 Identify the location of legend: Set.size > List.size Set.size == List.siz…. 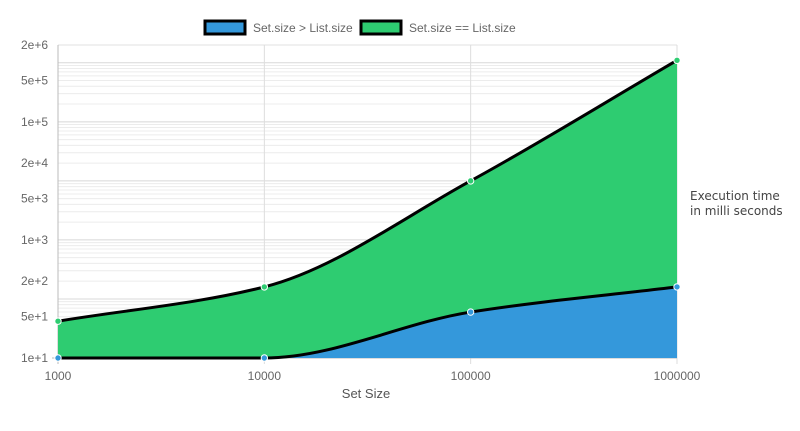
(359, 27).